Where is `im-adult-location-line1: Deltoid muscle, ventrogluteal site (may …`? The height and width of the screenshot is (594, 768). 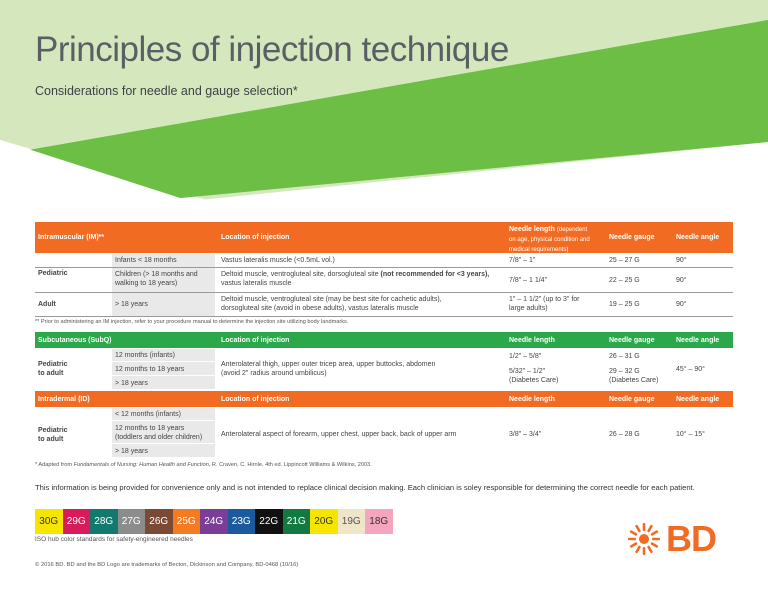 im-adult-location-line1: Deltoid muscle, ventrogluteal site (may … is located at coordinates (331, 299).